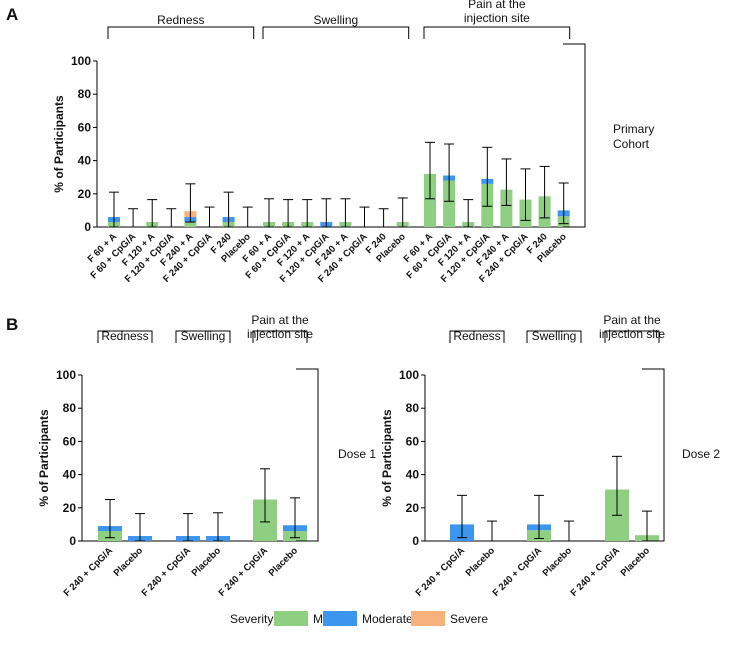 This screenshot has width=733, height=653. I want to click on panel-letter: B, so click(12, 324).